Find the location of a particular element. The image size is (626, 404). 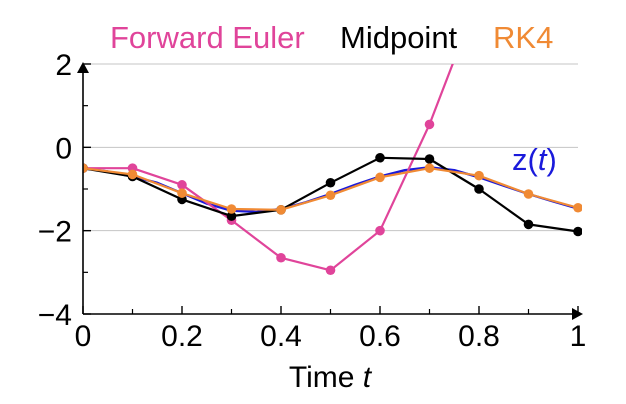

x-tick-labels: 0 0.2 0.4 0.6 0.8 1 is located at coordinates (331, 336).